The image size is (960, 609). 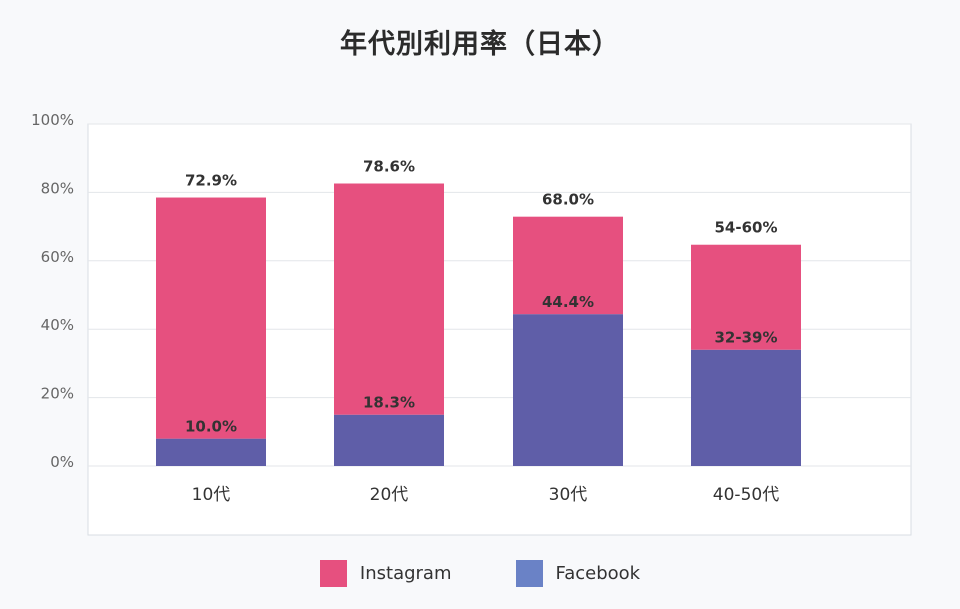 I want to click on legend-swatch-instagram, so click(x=333, y=573).